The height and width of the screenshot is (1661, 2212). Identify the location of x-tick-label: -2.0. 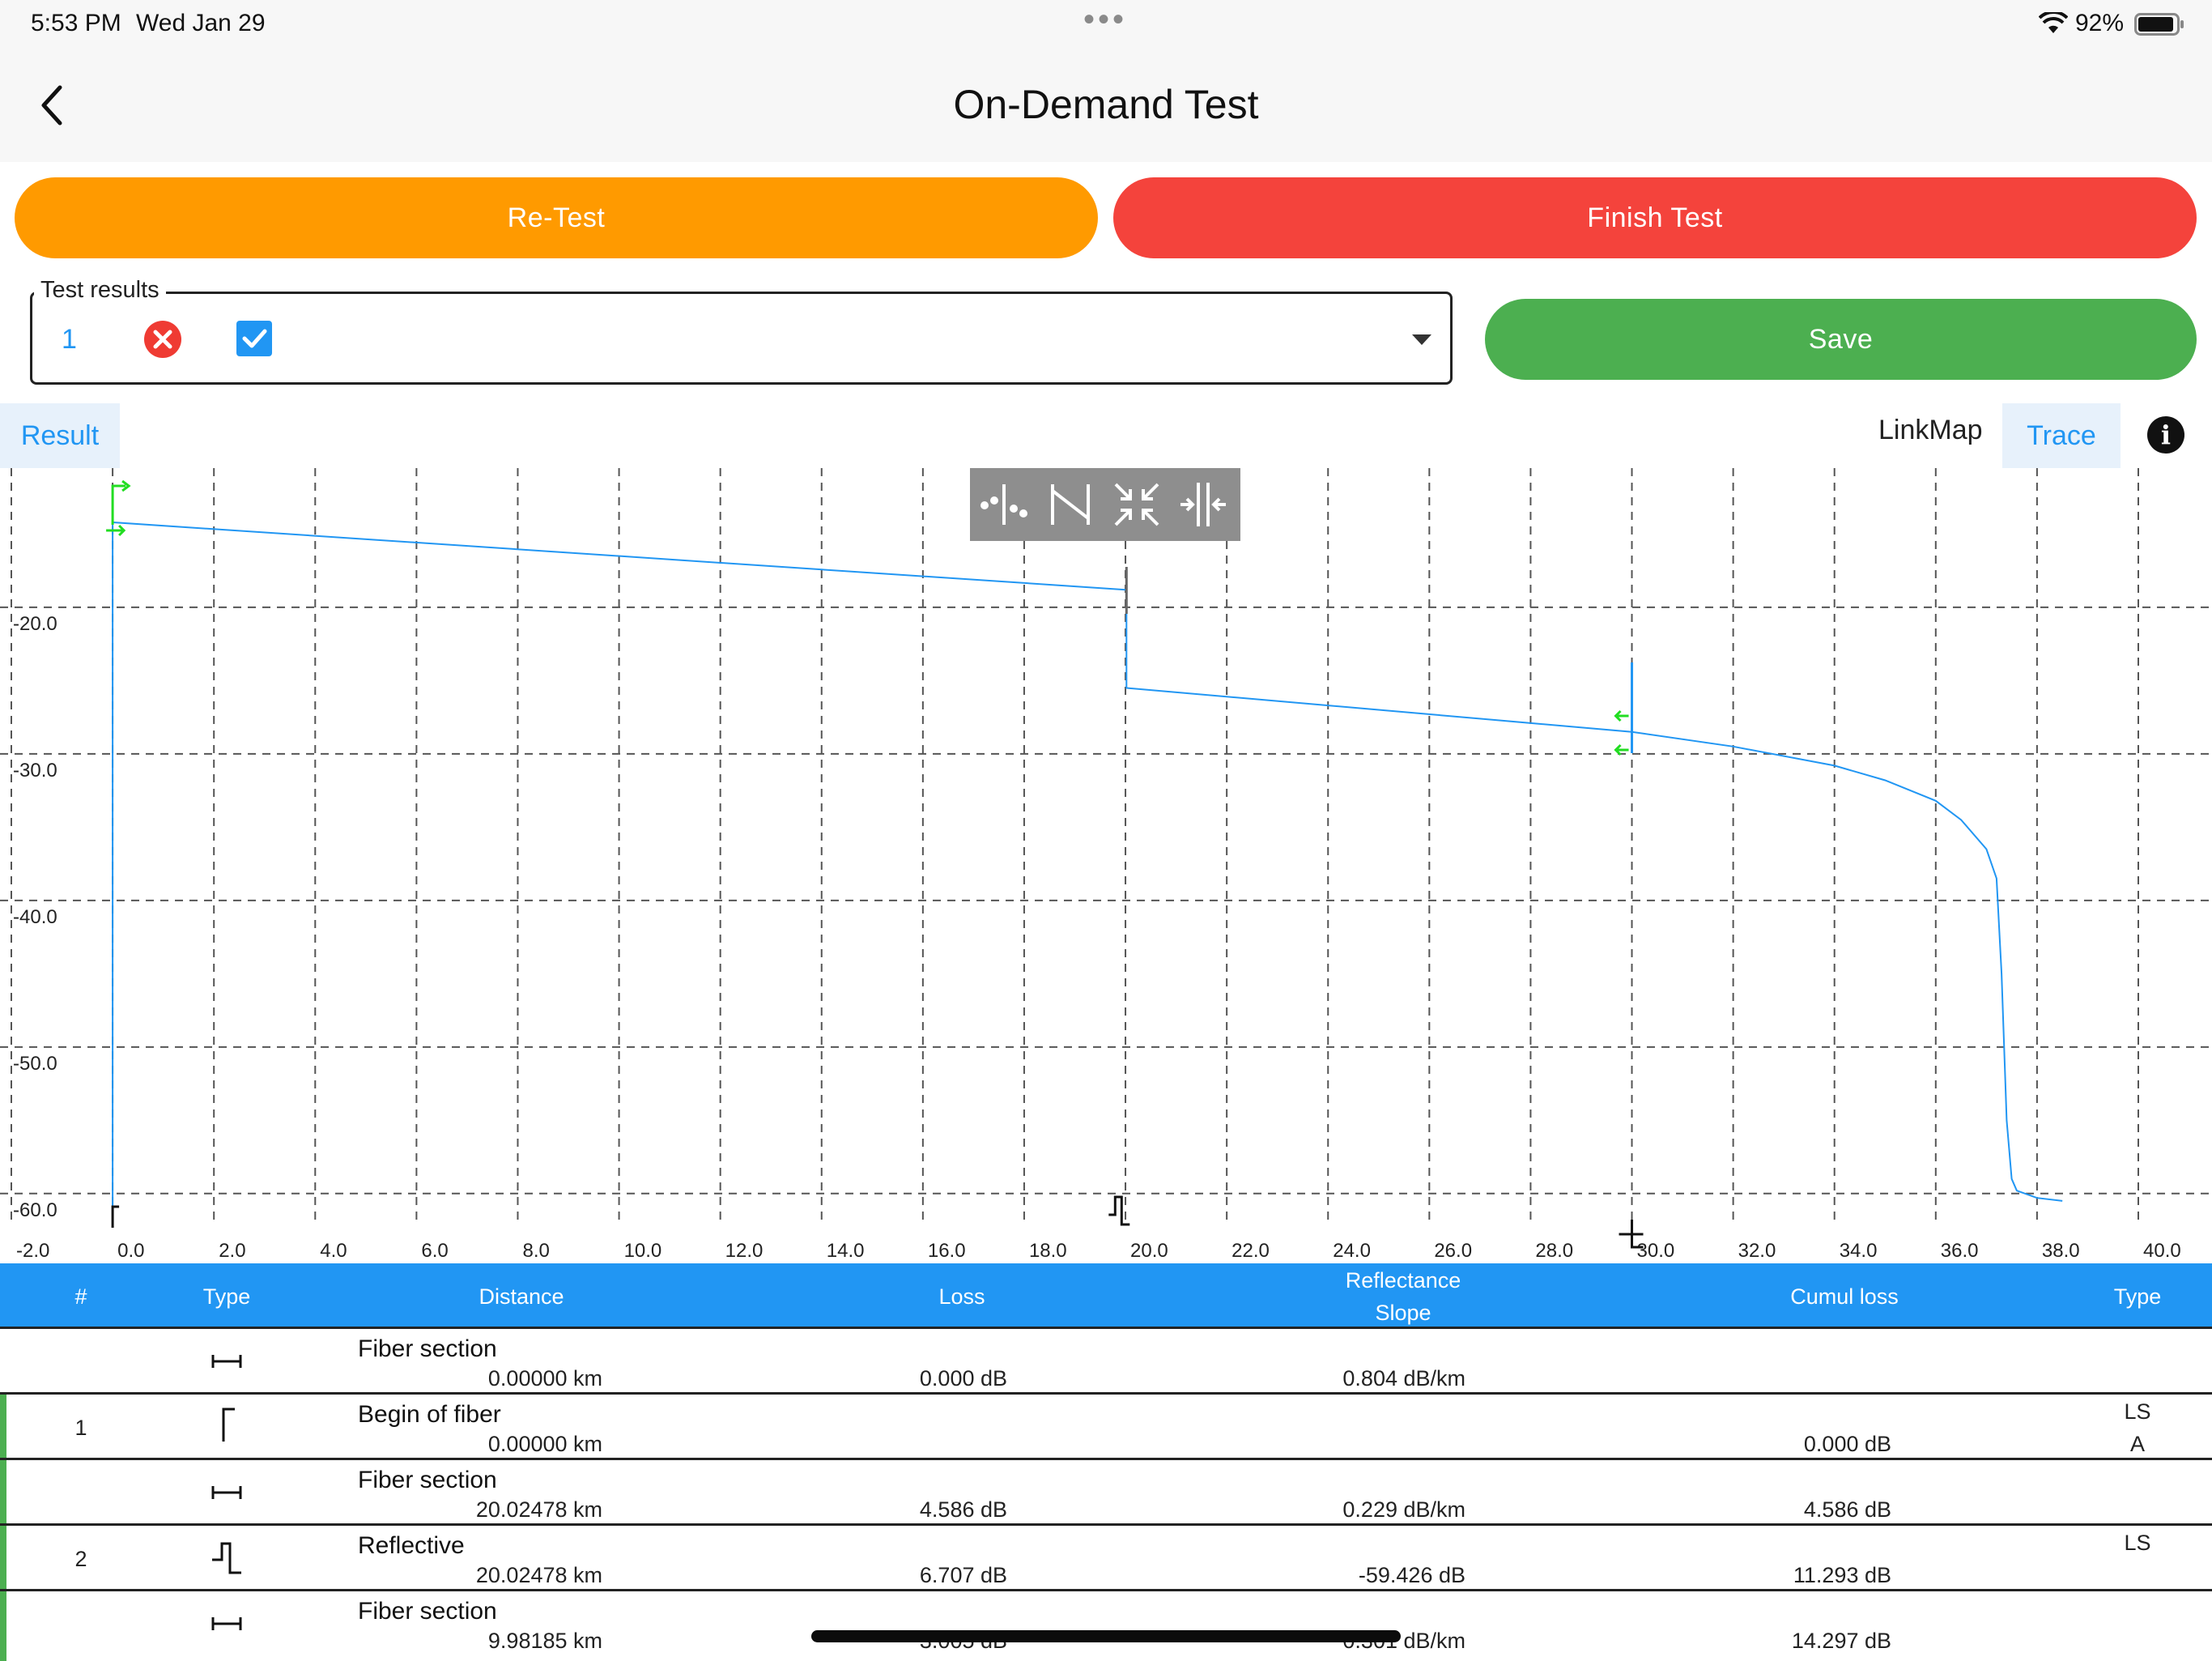
(32, 1251).